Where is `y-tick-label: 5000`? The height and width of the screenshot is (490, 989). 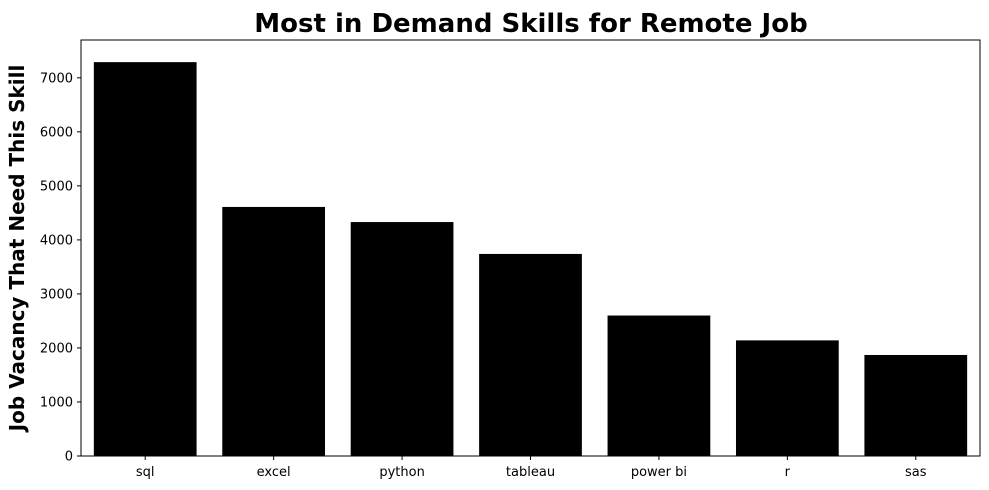
y-tick-label: 5000 is located at coordinates (56, 186).